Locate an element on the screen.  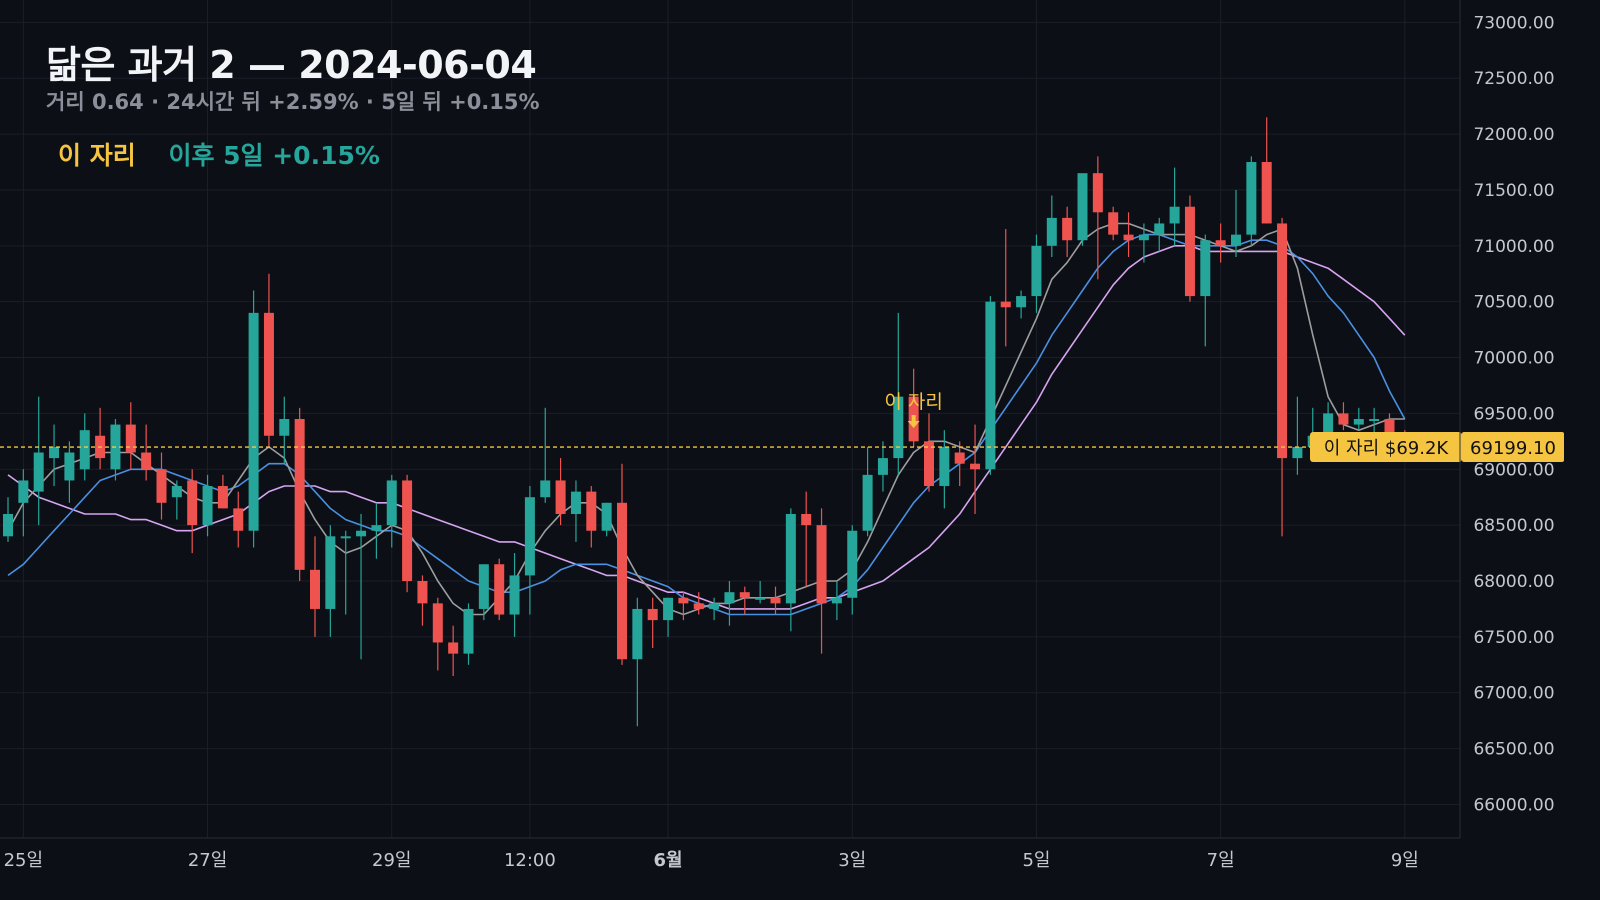
price-tag-box is located at coordinates (1386, 447).